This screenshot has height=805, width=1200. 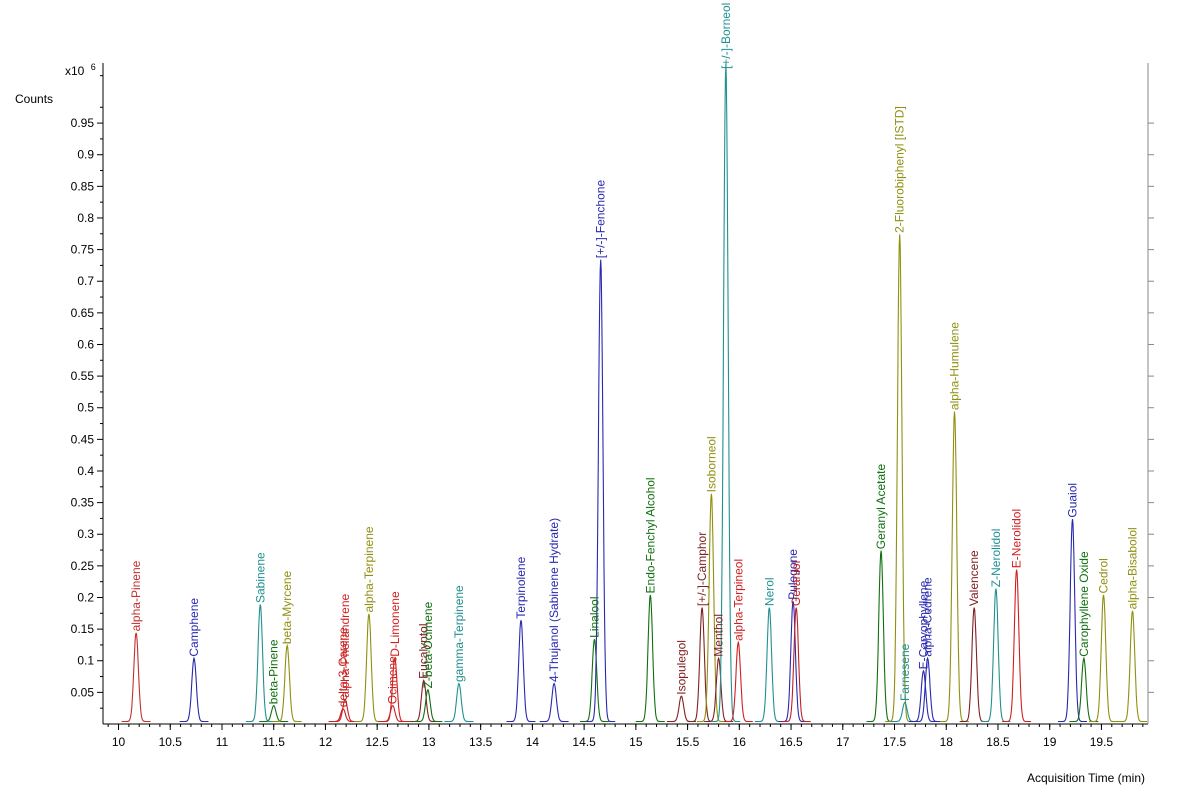 What do you see at coordinates (83, 250) in the screenshot?
I see `y-tick-label: 0.75` at bounding box center [83, 250].